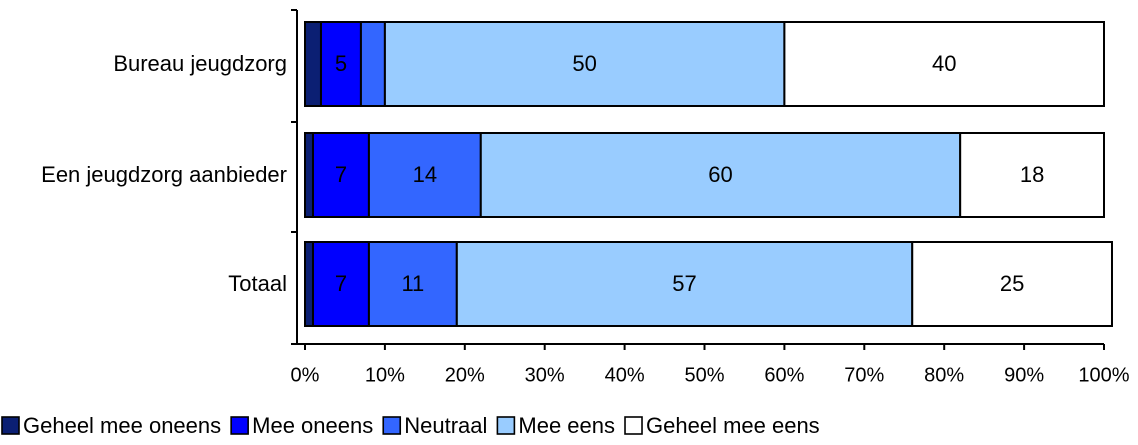 The height and width of the screenshot is (445, 1138). I want to click on legend-label: Neutraal, so click(445, 425).